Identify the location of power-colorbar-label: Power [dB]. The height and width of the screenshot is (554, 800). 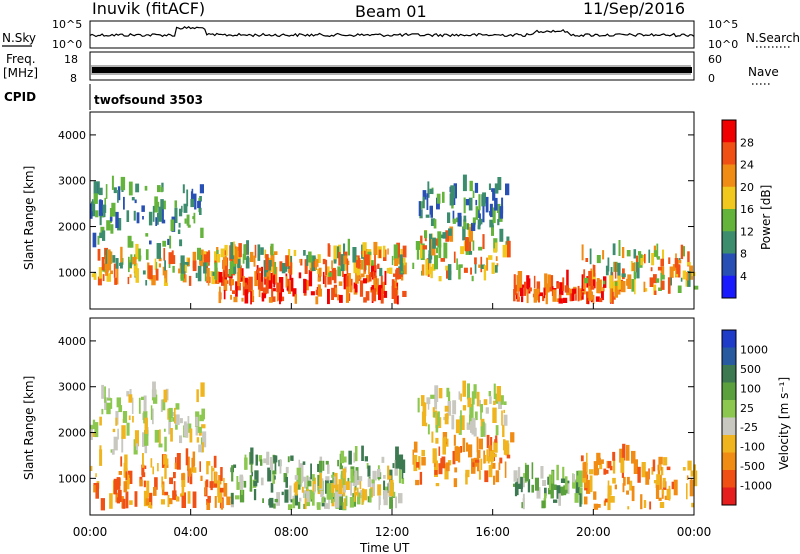
(766, 217).